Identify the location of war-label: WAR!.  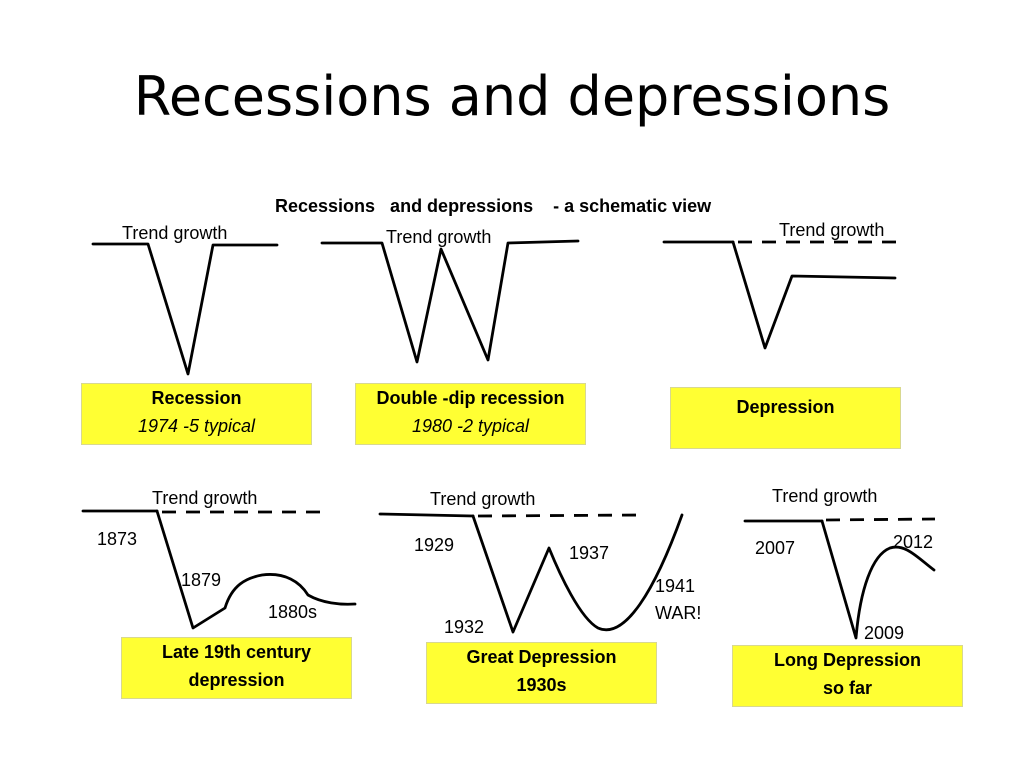
(678, 613).